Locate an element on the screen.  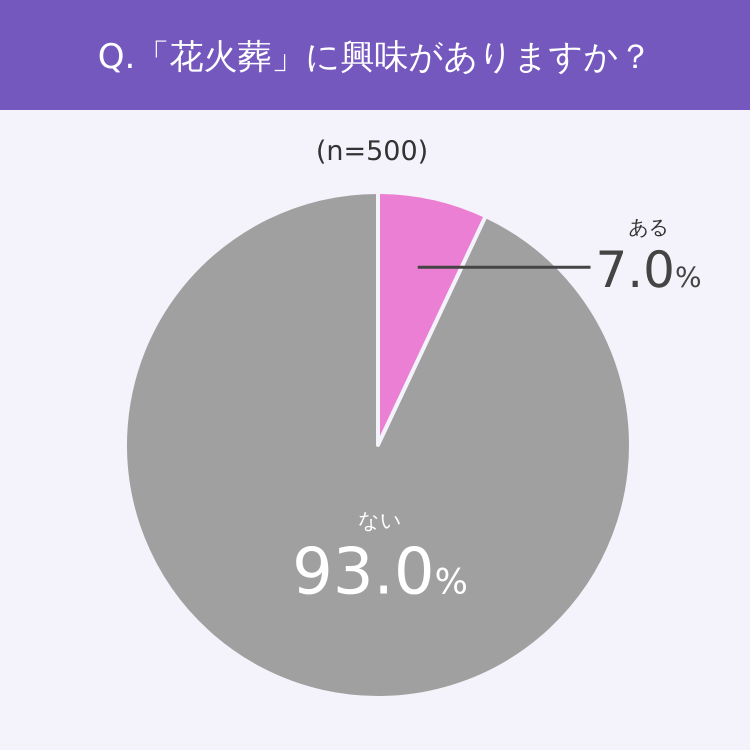
data-label: 7.0% is located at coordinates (648, 270).